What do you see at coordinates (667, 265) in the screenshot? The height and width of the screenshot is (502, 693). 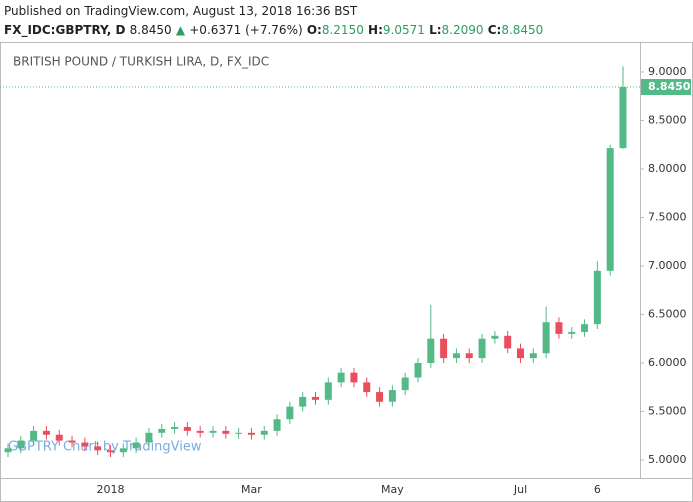 I see `y-tick-label: 7.0000` at bounding box center [667, 265].